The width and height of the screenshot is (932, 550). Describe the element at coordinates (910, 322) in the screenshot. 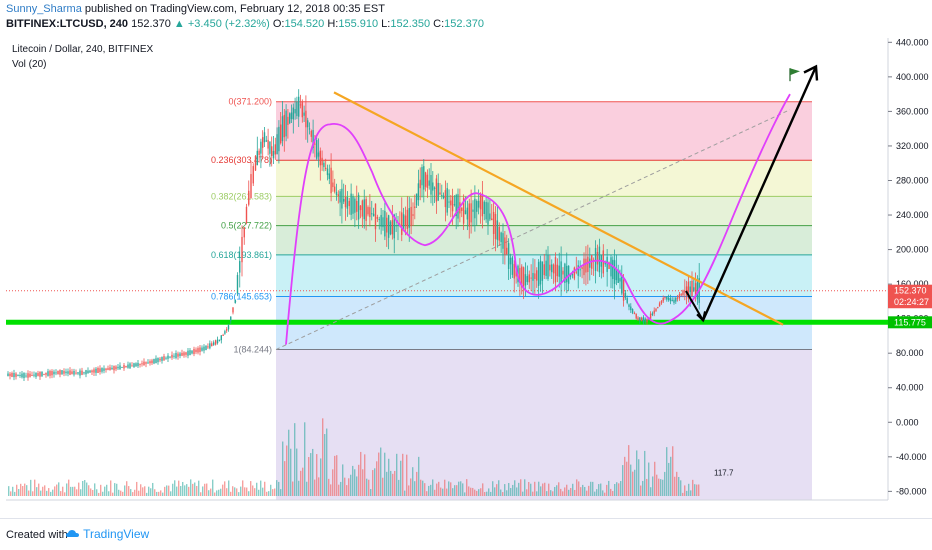

I see `price-label-text: 115.775` at that location.